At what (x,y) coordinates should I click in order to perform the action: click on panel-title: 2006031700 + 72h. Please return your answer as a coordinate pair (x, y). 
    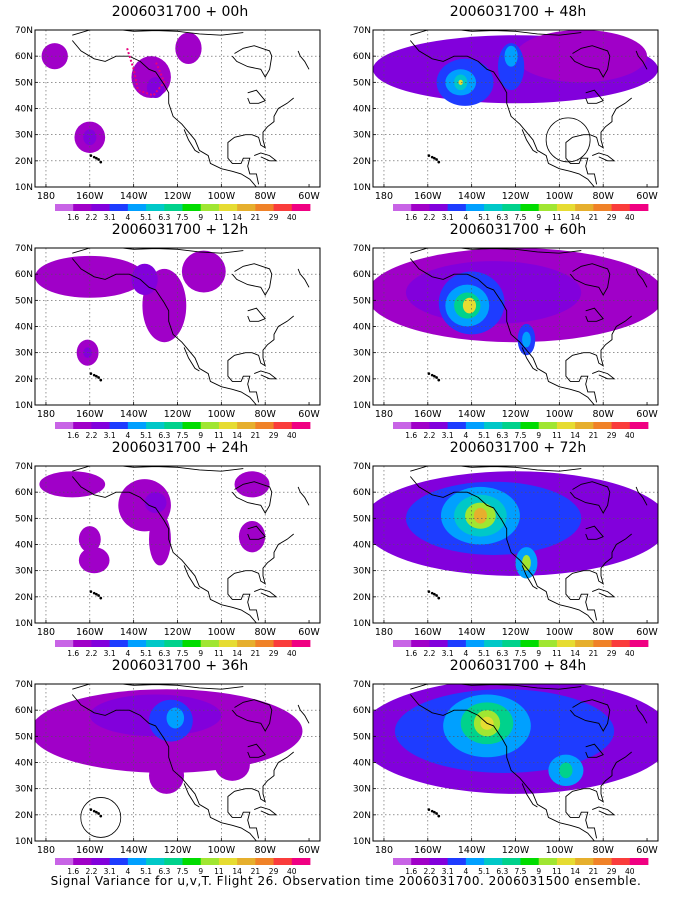
    Looking at the image, I should click on (518, 448).